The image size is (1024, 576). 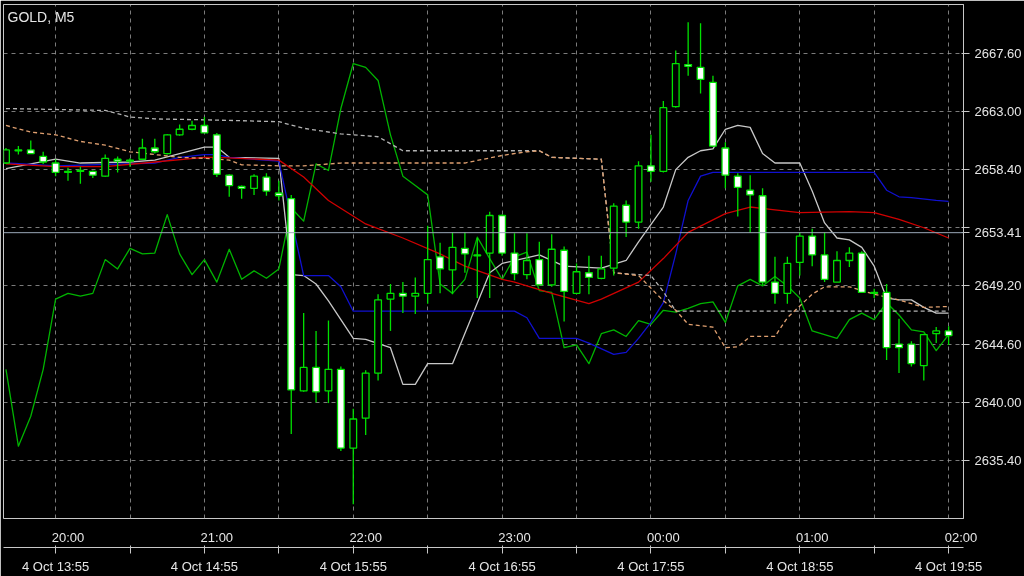 What do you see at coordinates (204, 566) in the screenshot?
I see `x-tick-label: 4 Oct 14:55` at bounding box center [204, 566].